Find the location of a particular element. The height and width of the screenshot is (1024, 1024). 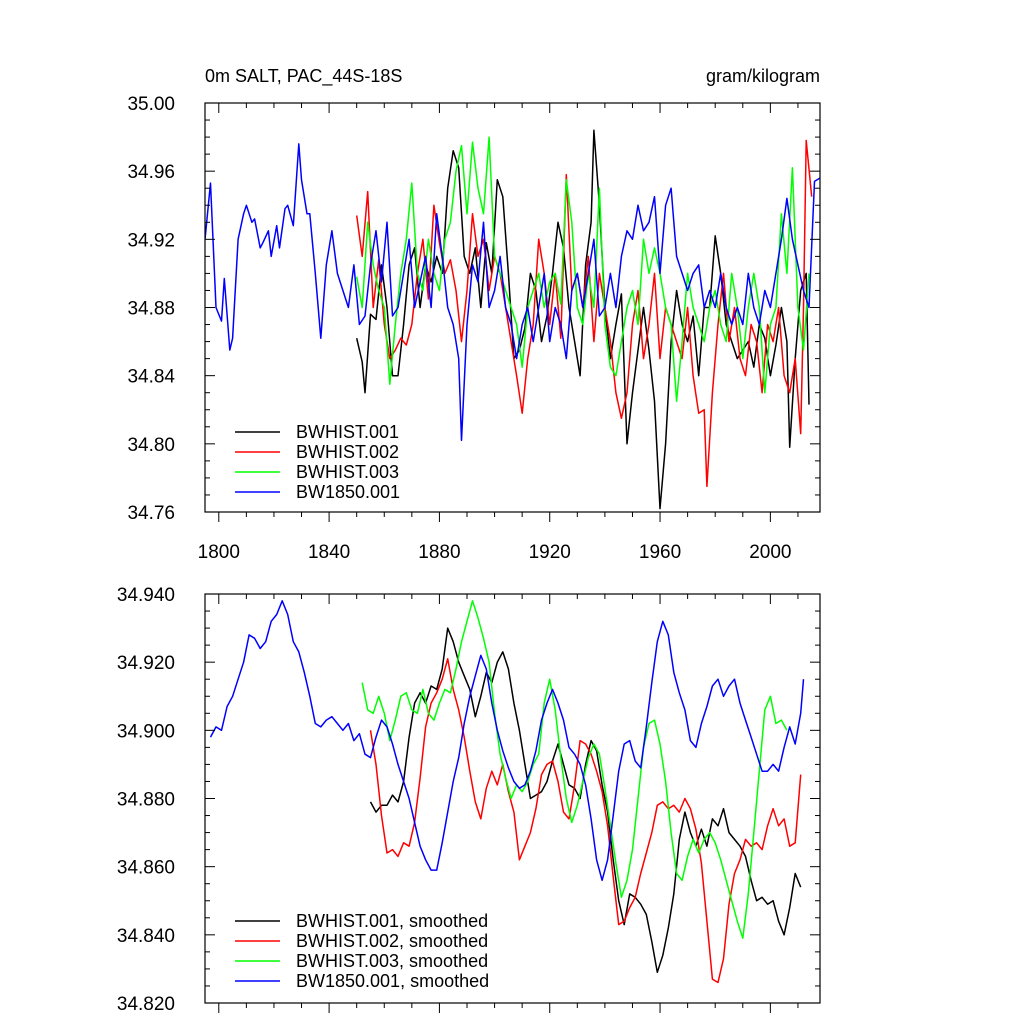

y-tick-label: 34.900 is located at coordinates (146, 731).